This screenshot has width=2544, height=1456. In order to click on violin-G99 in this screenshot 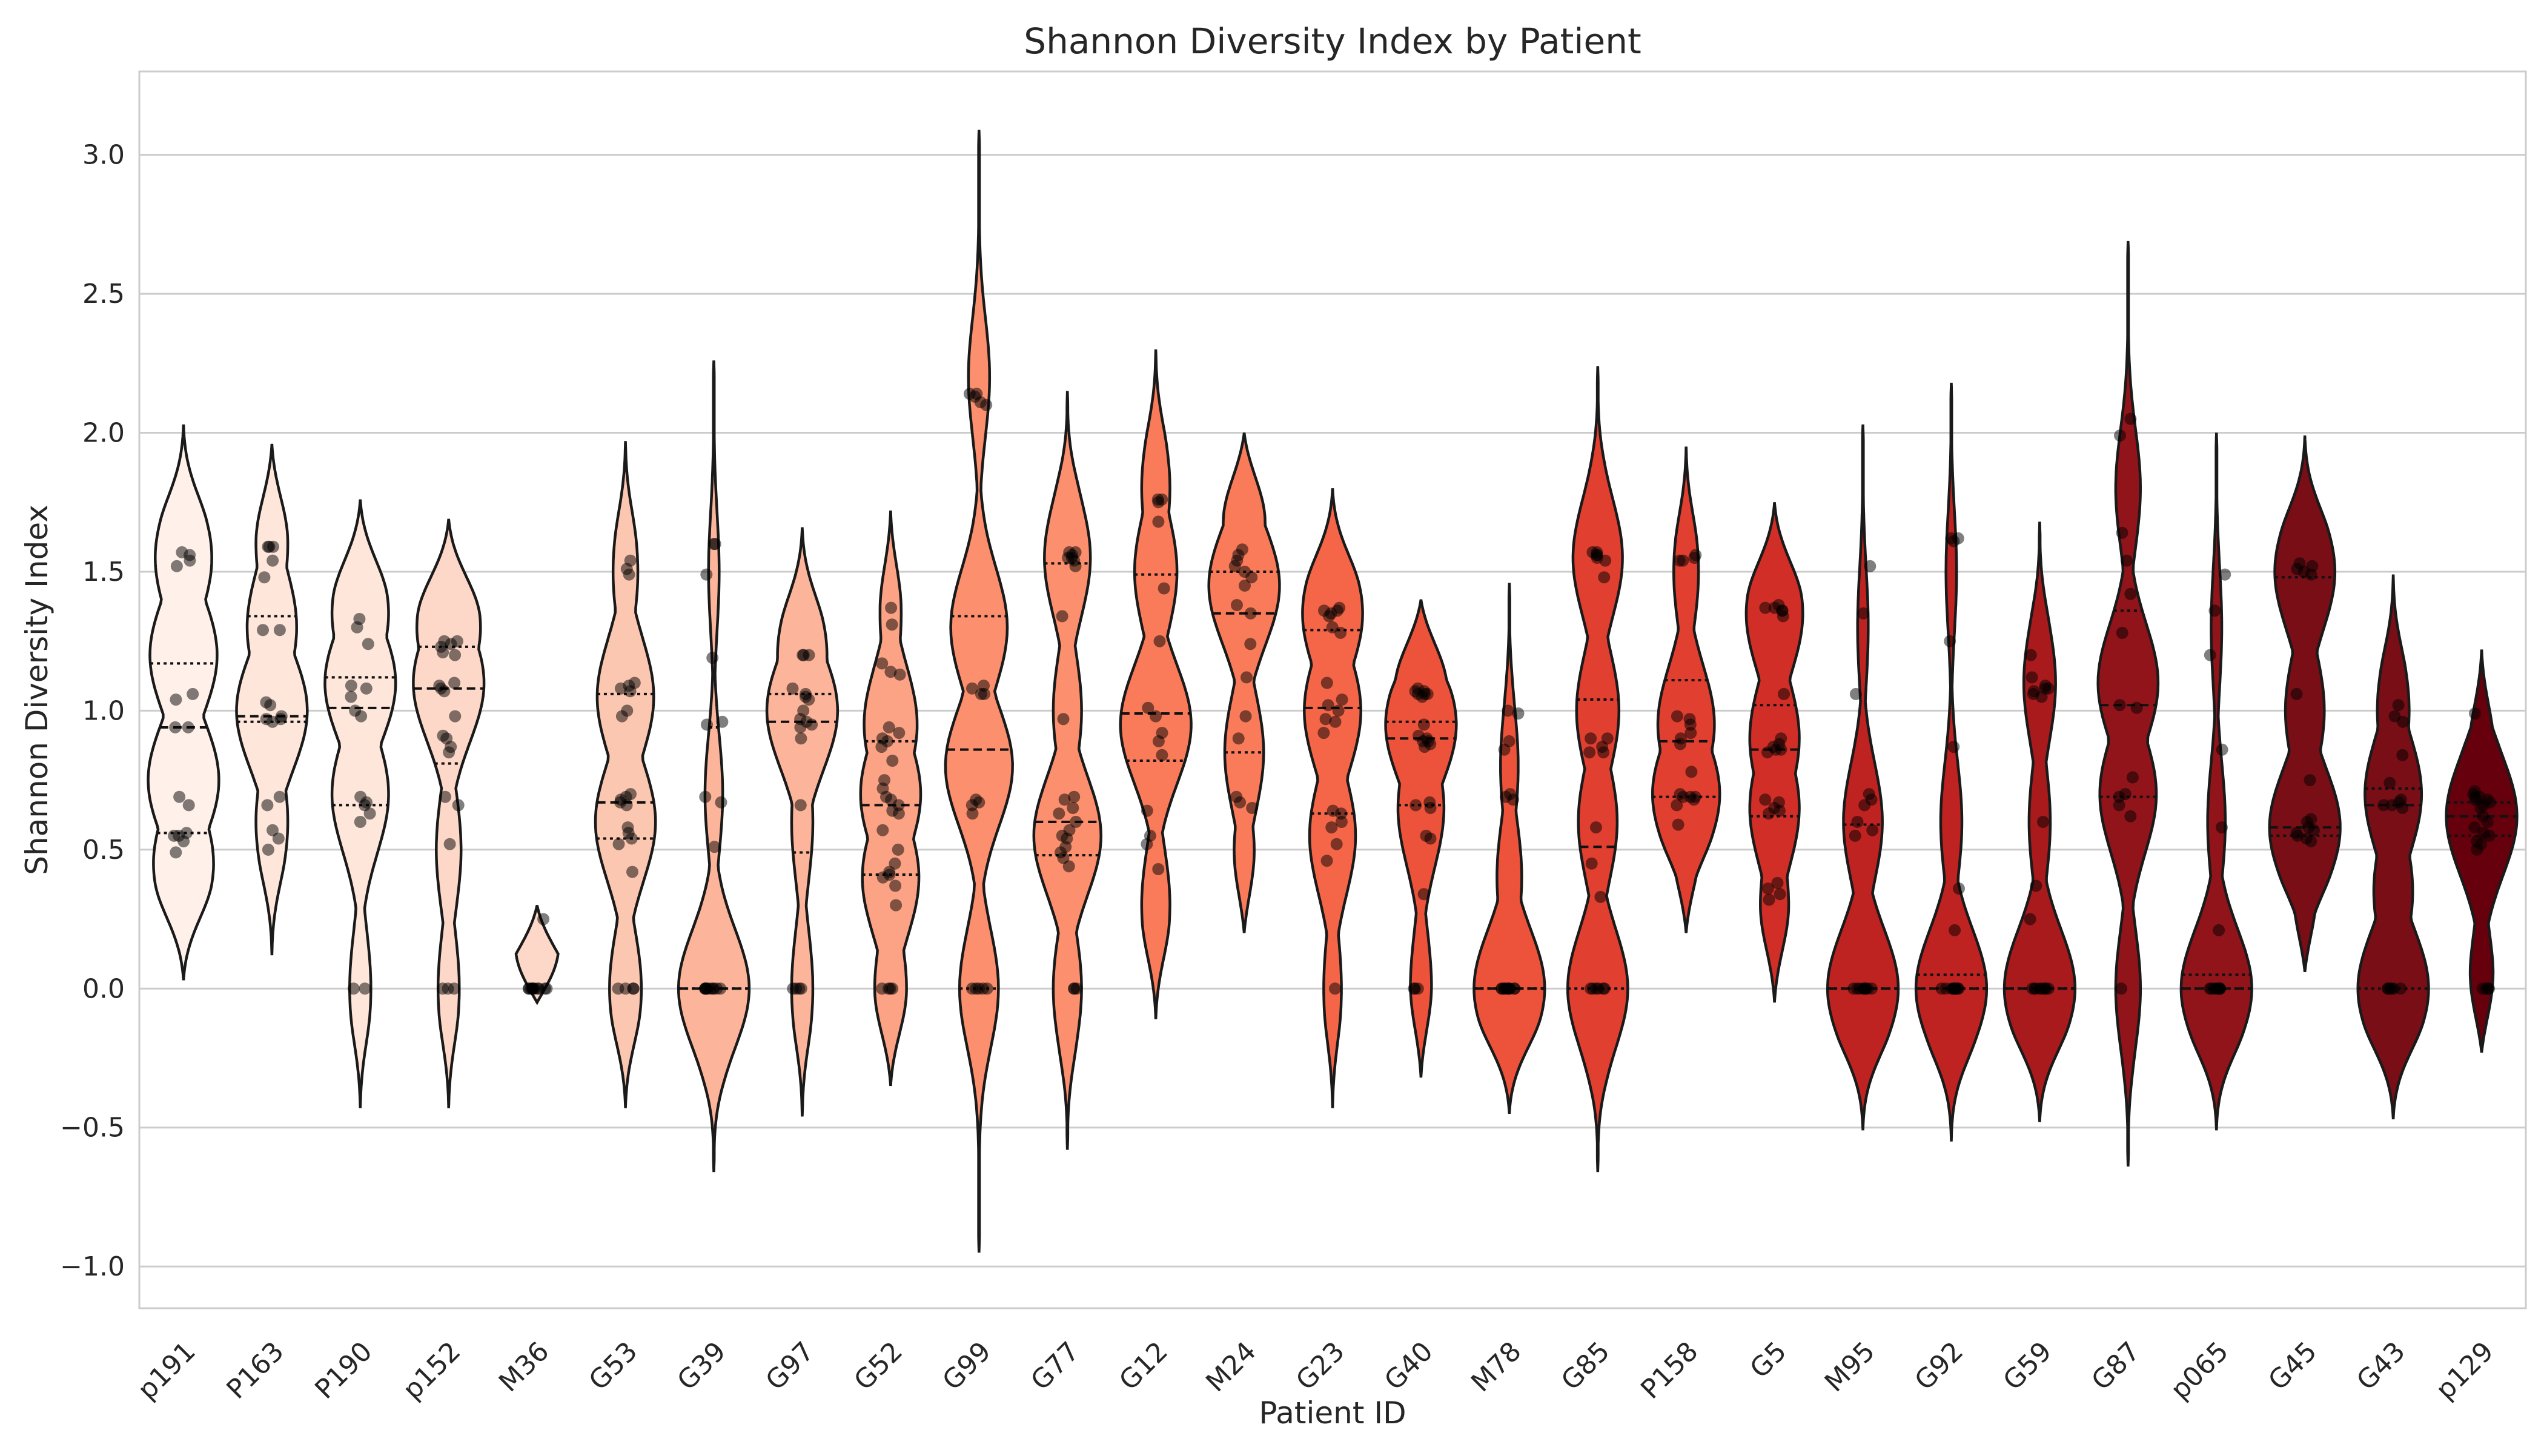, I will do `click(979, 691)`.